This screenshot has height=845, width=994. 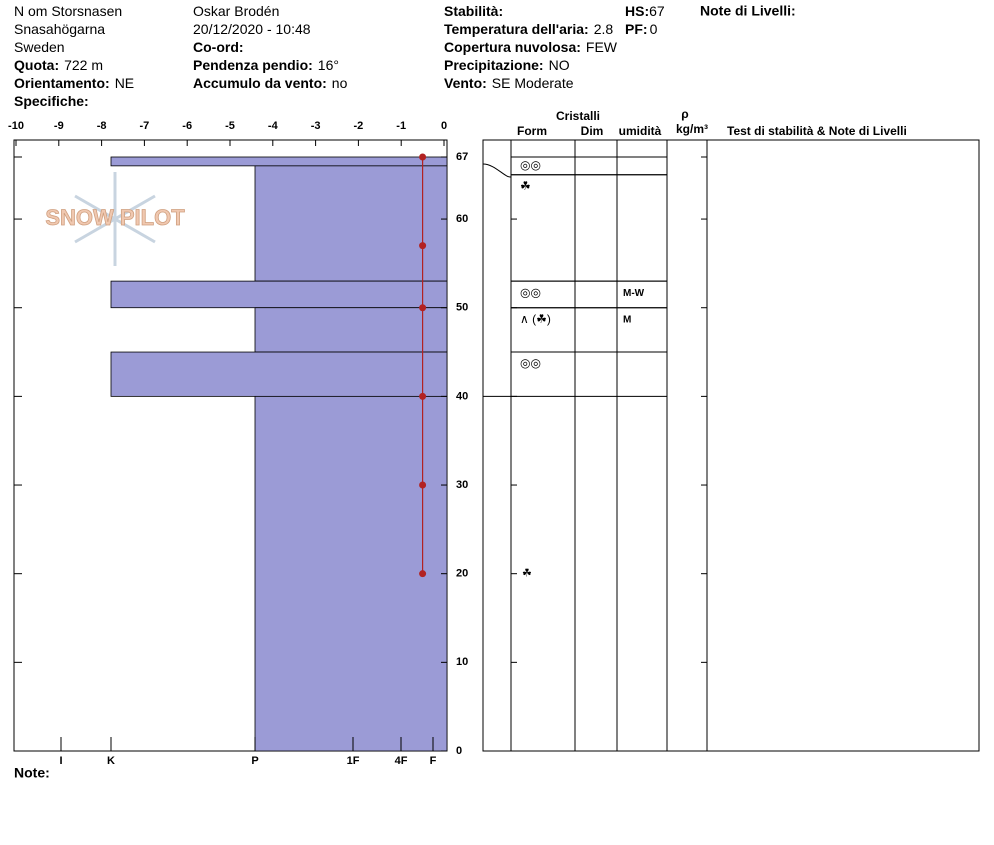 I want to click on hs: HS:67, so click(x=645, y=11).